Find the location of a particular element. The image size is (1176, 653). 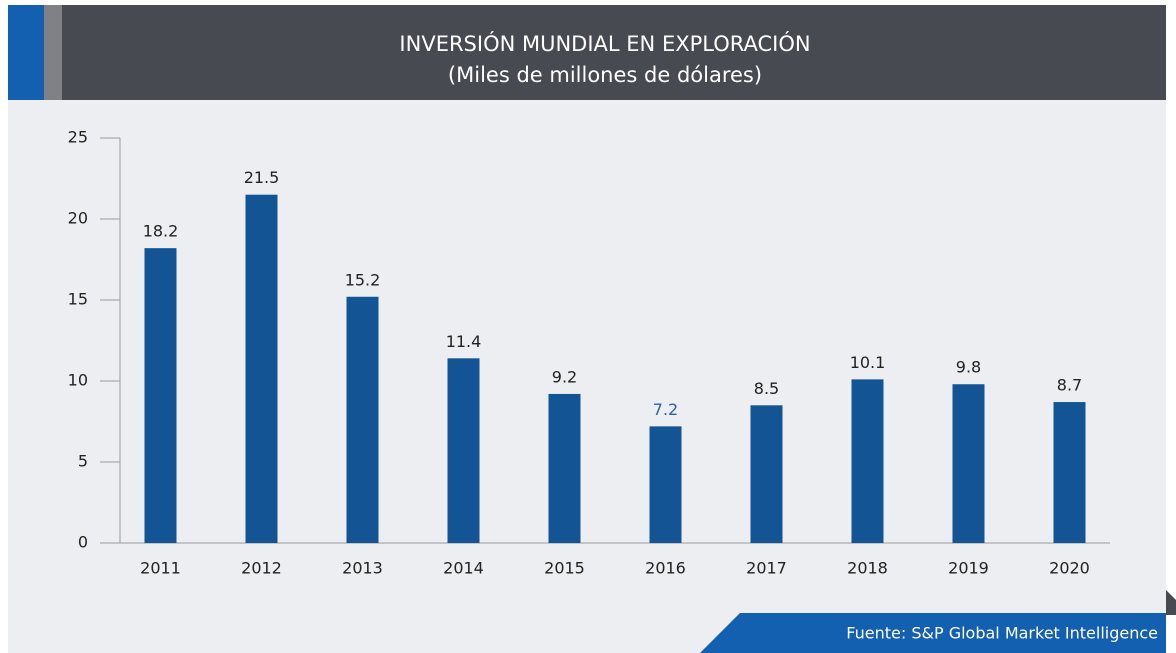

chart-subtitle: (Miles de millones de dólares) is located at coordinates (605, 75).